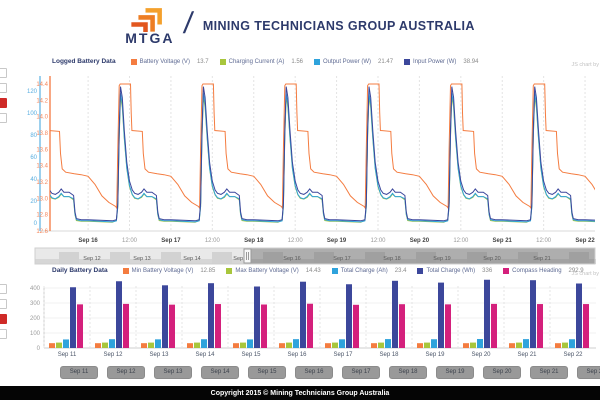 The width and height of the screenshot is (600, 400). I want to click on legend-item: Min Battery Voltage (V) 12.85, so click(168, 270).